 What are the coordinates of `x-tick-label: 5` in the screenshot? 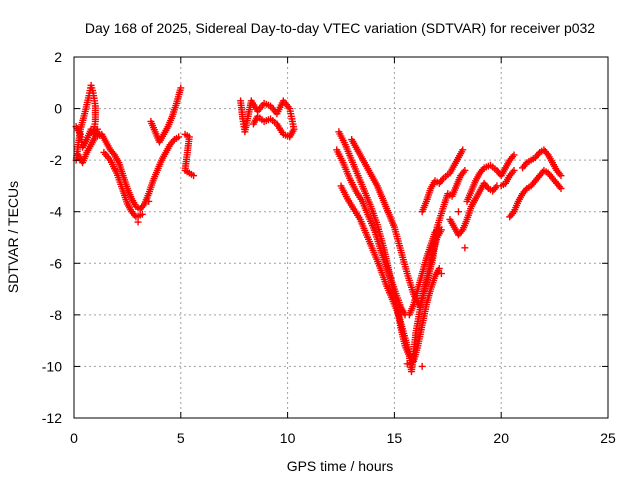 It's located at (181, 438).